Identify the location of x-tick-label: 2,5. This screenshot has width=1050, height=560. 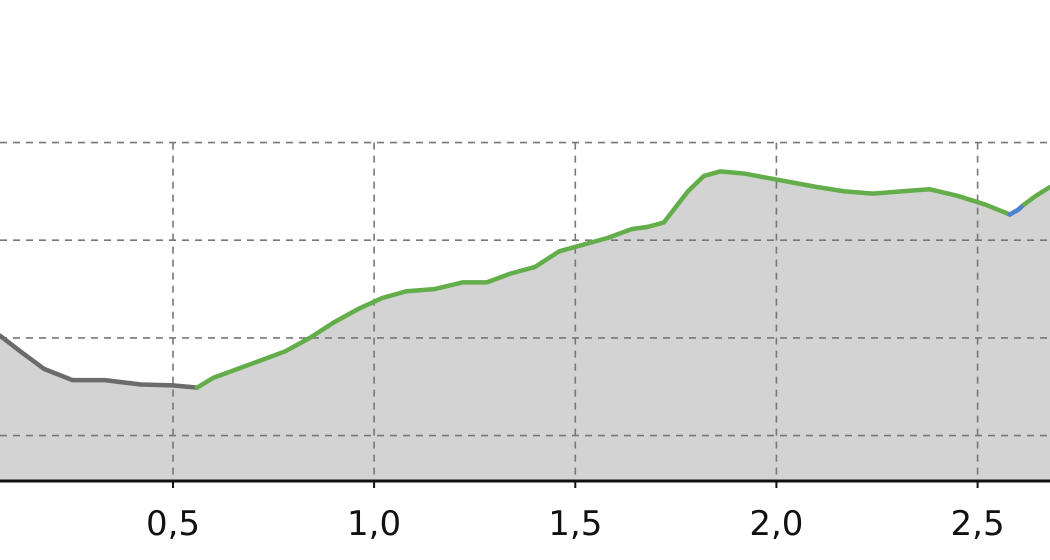
(978, 524).